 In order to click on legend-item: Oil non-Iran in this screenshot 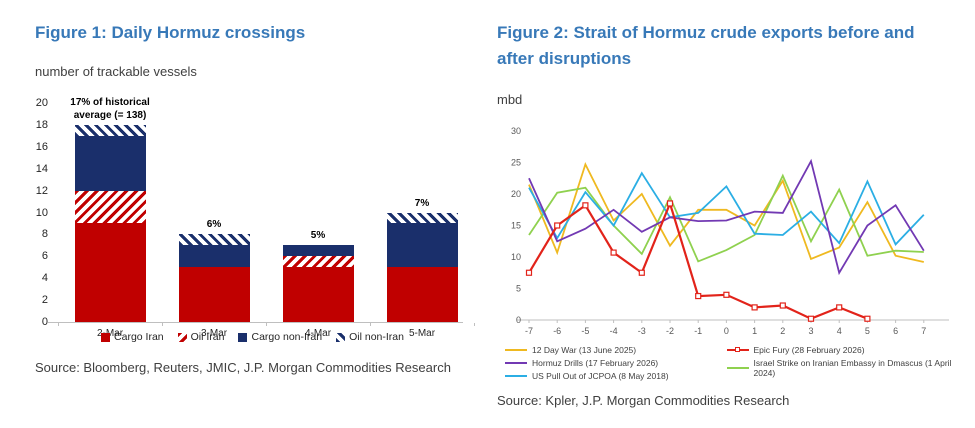, I will do `click(370, 337)`.